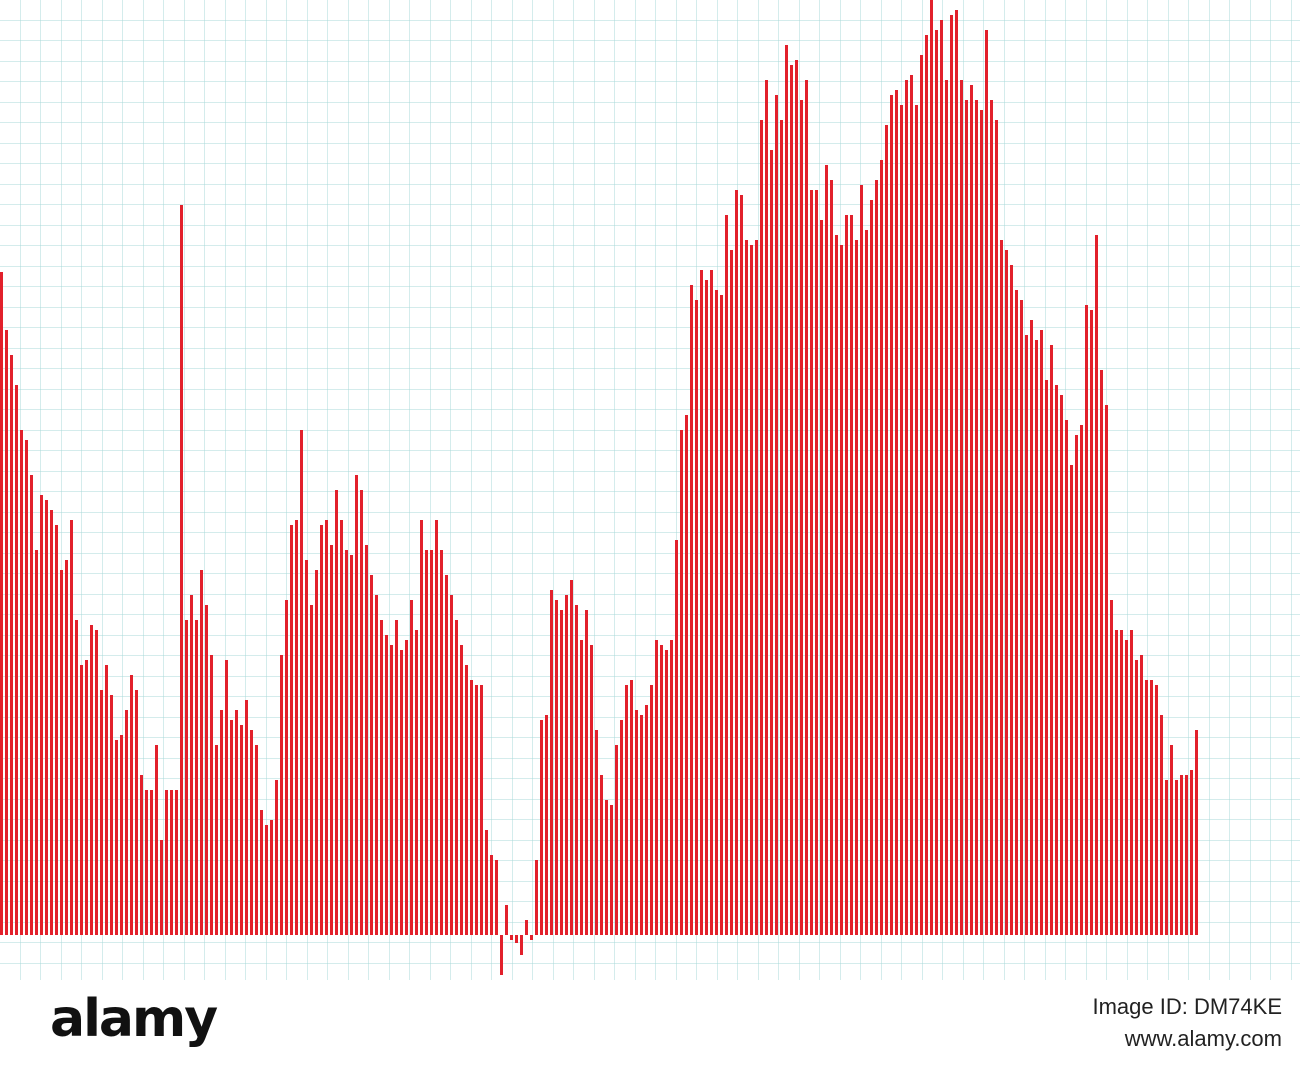  What do you see at coordinates (133, 1019) in the screenshot?
I see `logo: alamy` at bounding box center [133, 1019].